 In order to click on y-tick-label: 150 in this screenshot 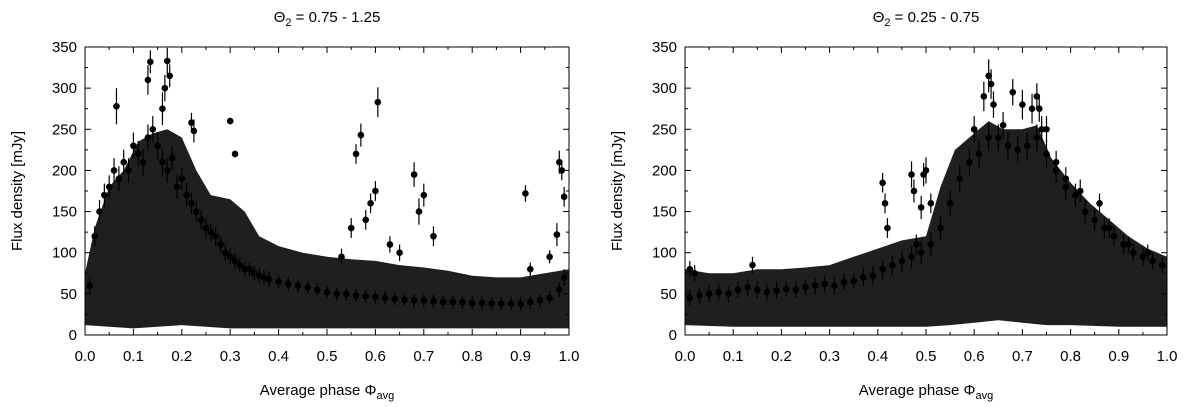, I will do `click(64, 212)`.